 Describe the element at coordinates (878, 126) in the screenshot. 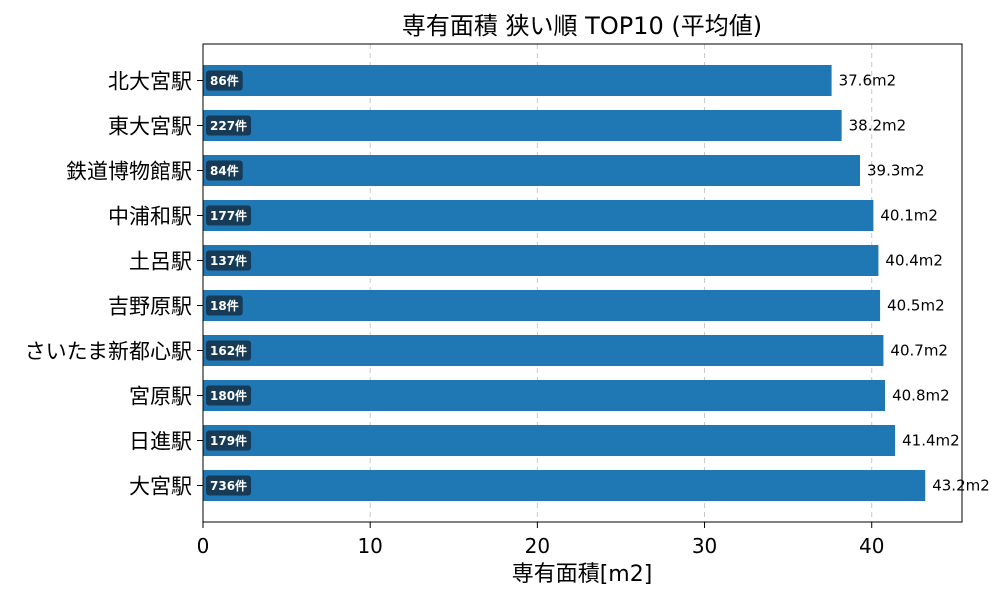

I see `value-label: 38.2m2` at that location.